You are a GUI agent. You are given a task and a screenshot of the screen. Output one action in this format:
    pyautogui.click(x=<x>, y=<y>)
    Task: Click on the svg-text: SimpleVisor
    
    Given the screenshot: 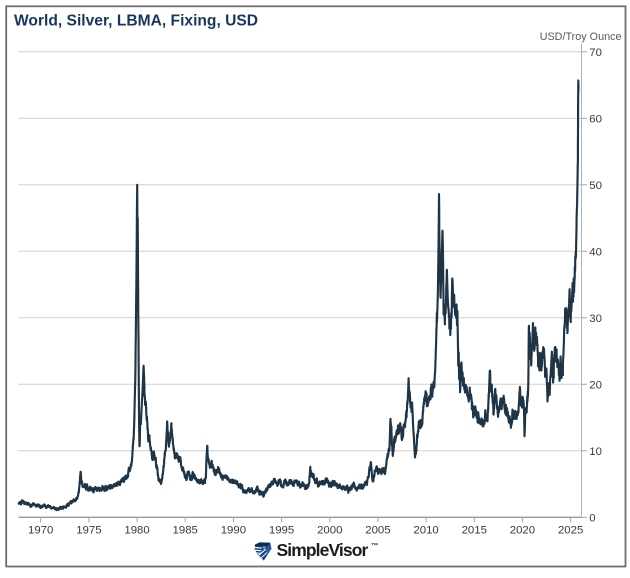 What is the action you would take?
    pyautogui.click(x=323, y=550)
    